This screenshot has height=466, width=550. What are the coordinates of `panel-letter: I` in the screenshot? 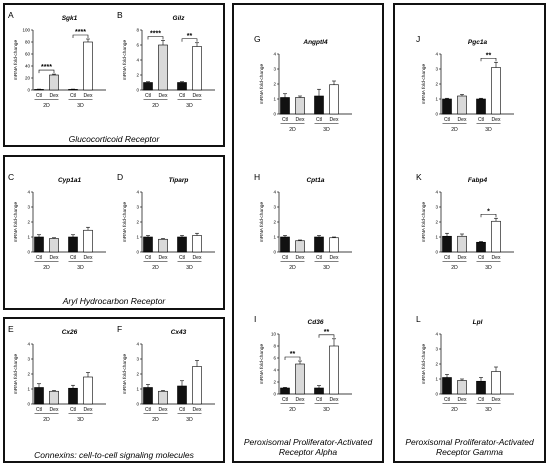 It's located at (255, 319).